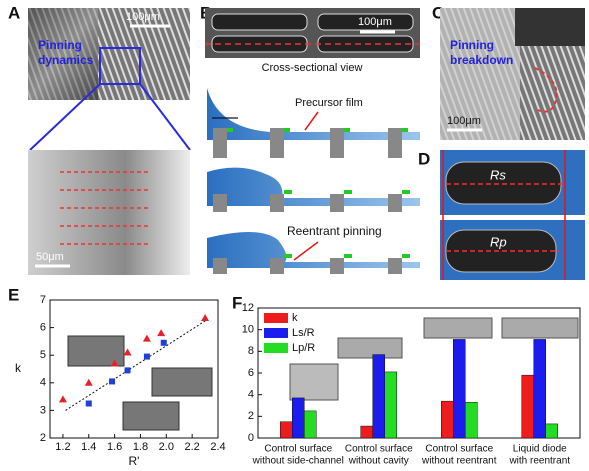 The image size is (589, 471). I want to click on sem-image, so click(109, 212).